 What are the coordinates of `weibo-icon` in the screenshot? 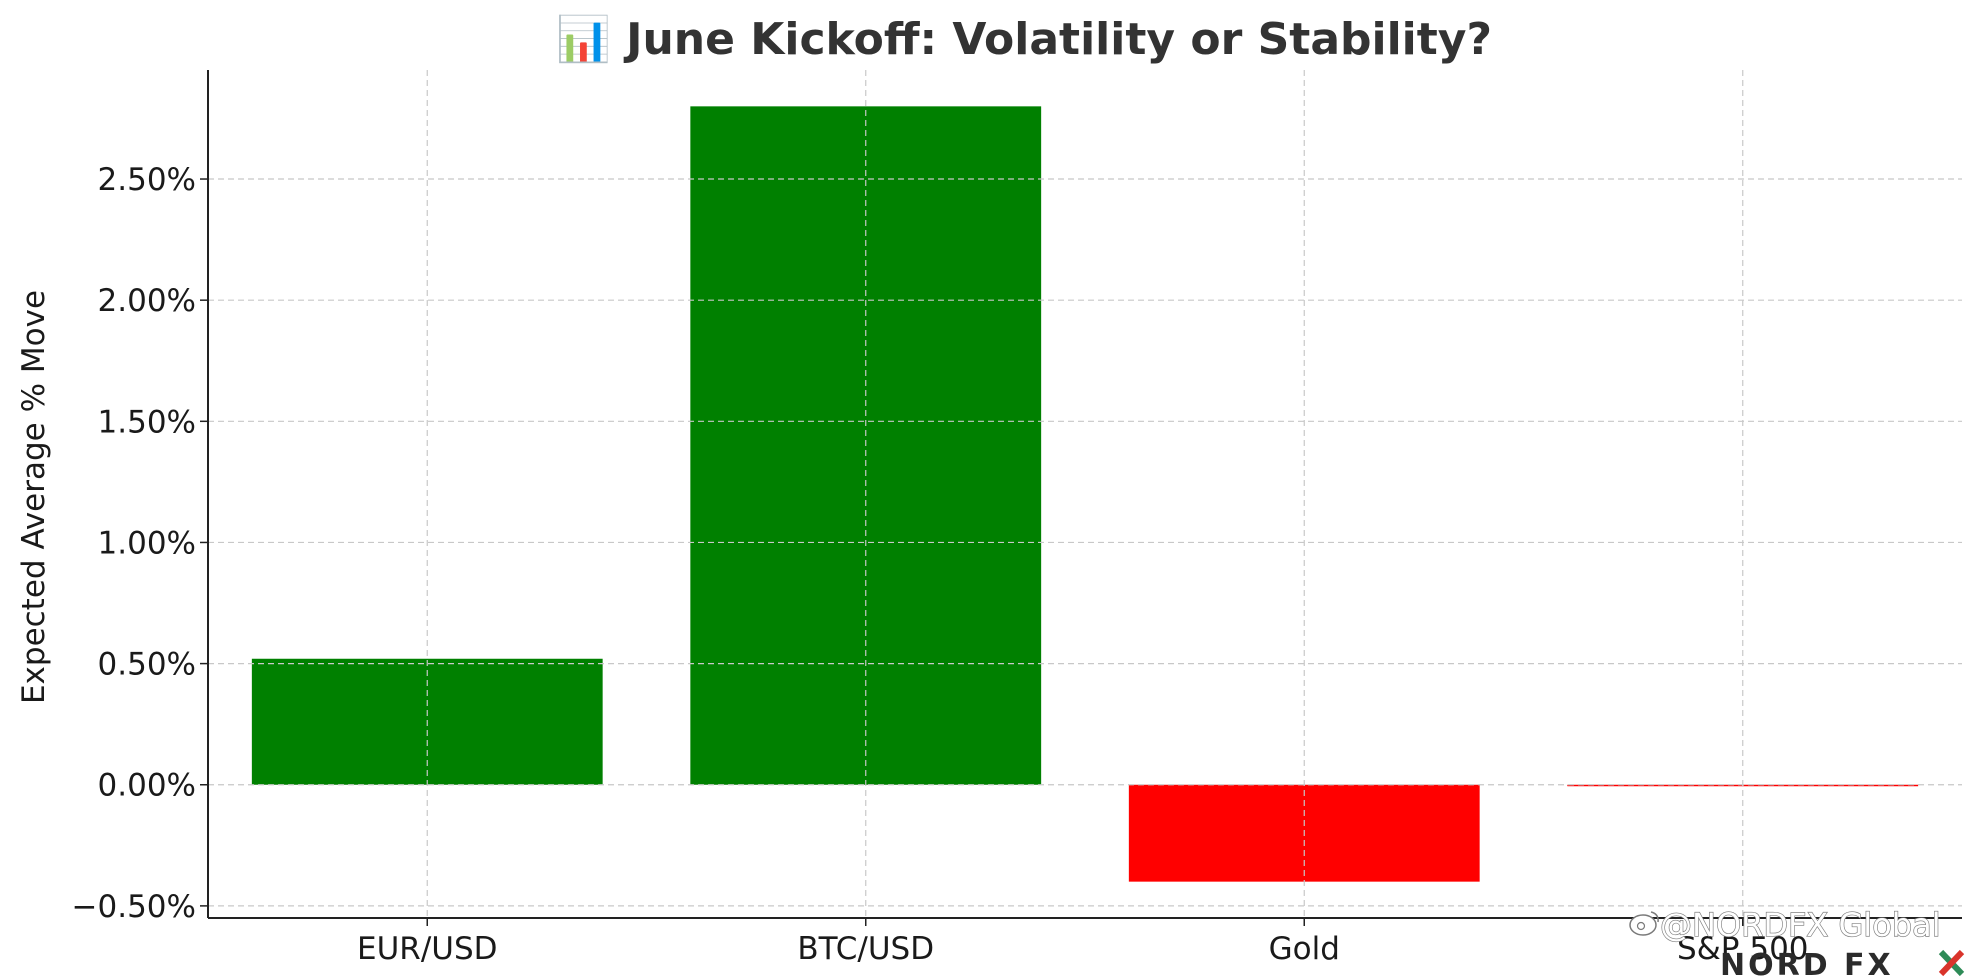 It's located at (1644, 923).